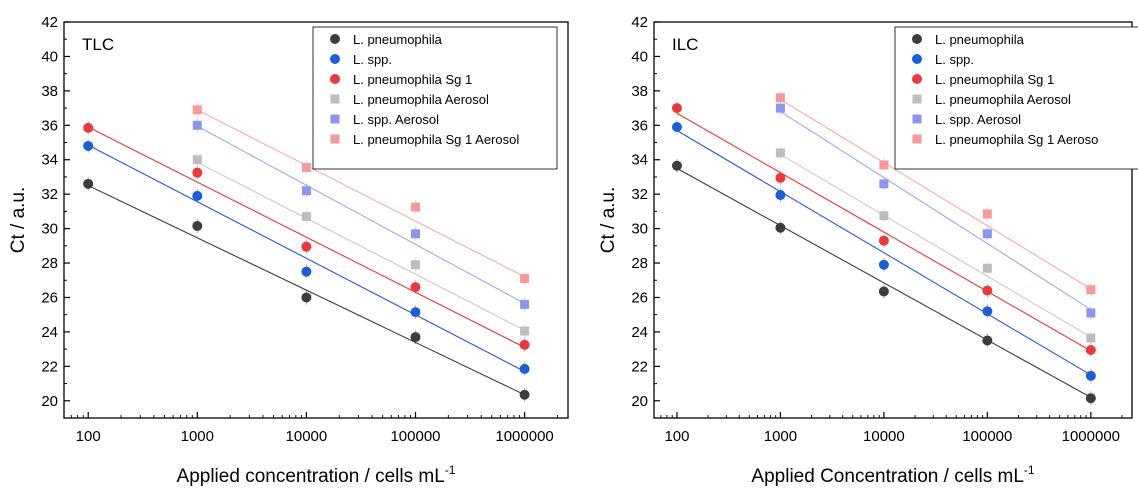  I want to click on y-tick-label: 20, so click(639, 401).